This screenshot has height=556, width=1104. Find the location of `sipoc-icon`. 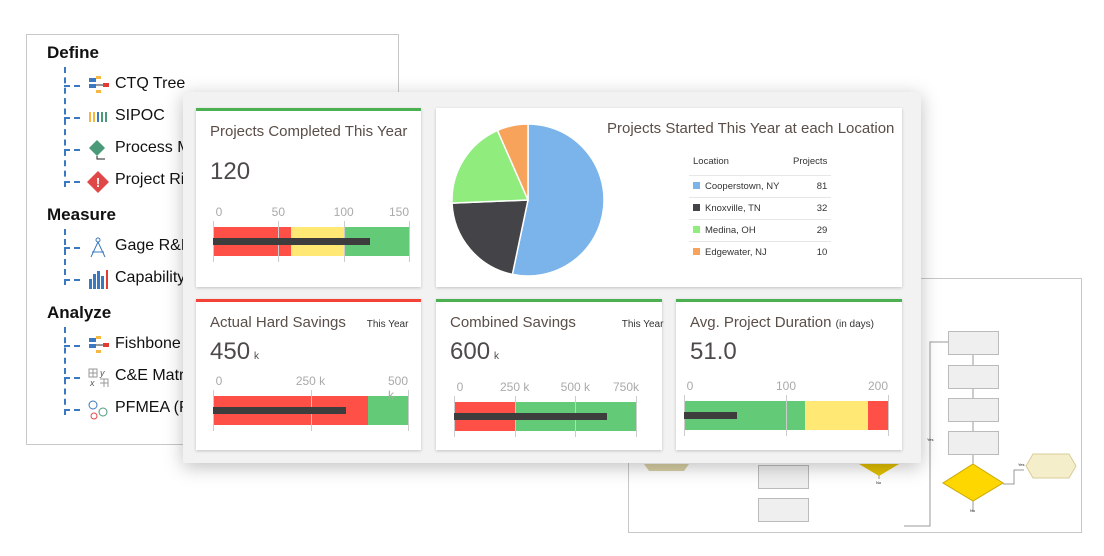

sipoc-icon is located at coordinates (98, 117).